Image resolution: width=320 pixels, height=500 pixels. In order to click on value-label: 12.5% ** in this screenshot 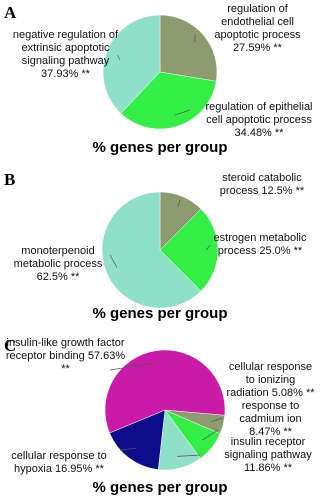, I will do `click(283, 191)`.